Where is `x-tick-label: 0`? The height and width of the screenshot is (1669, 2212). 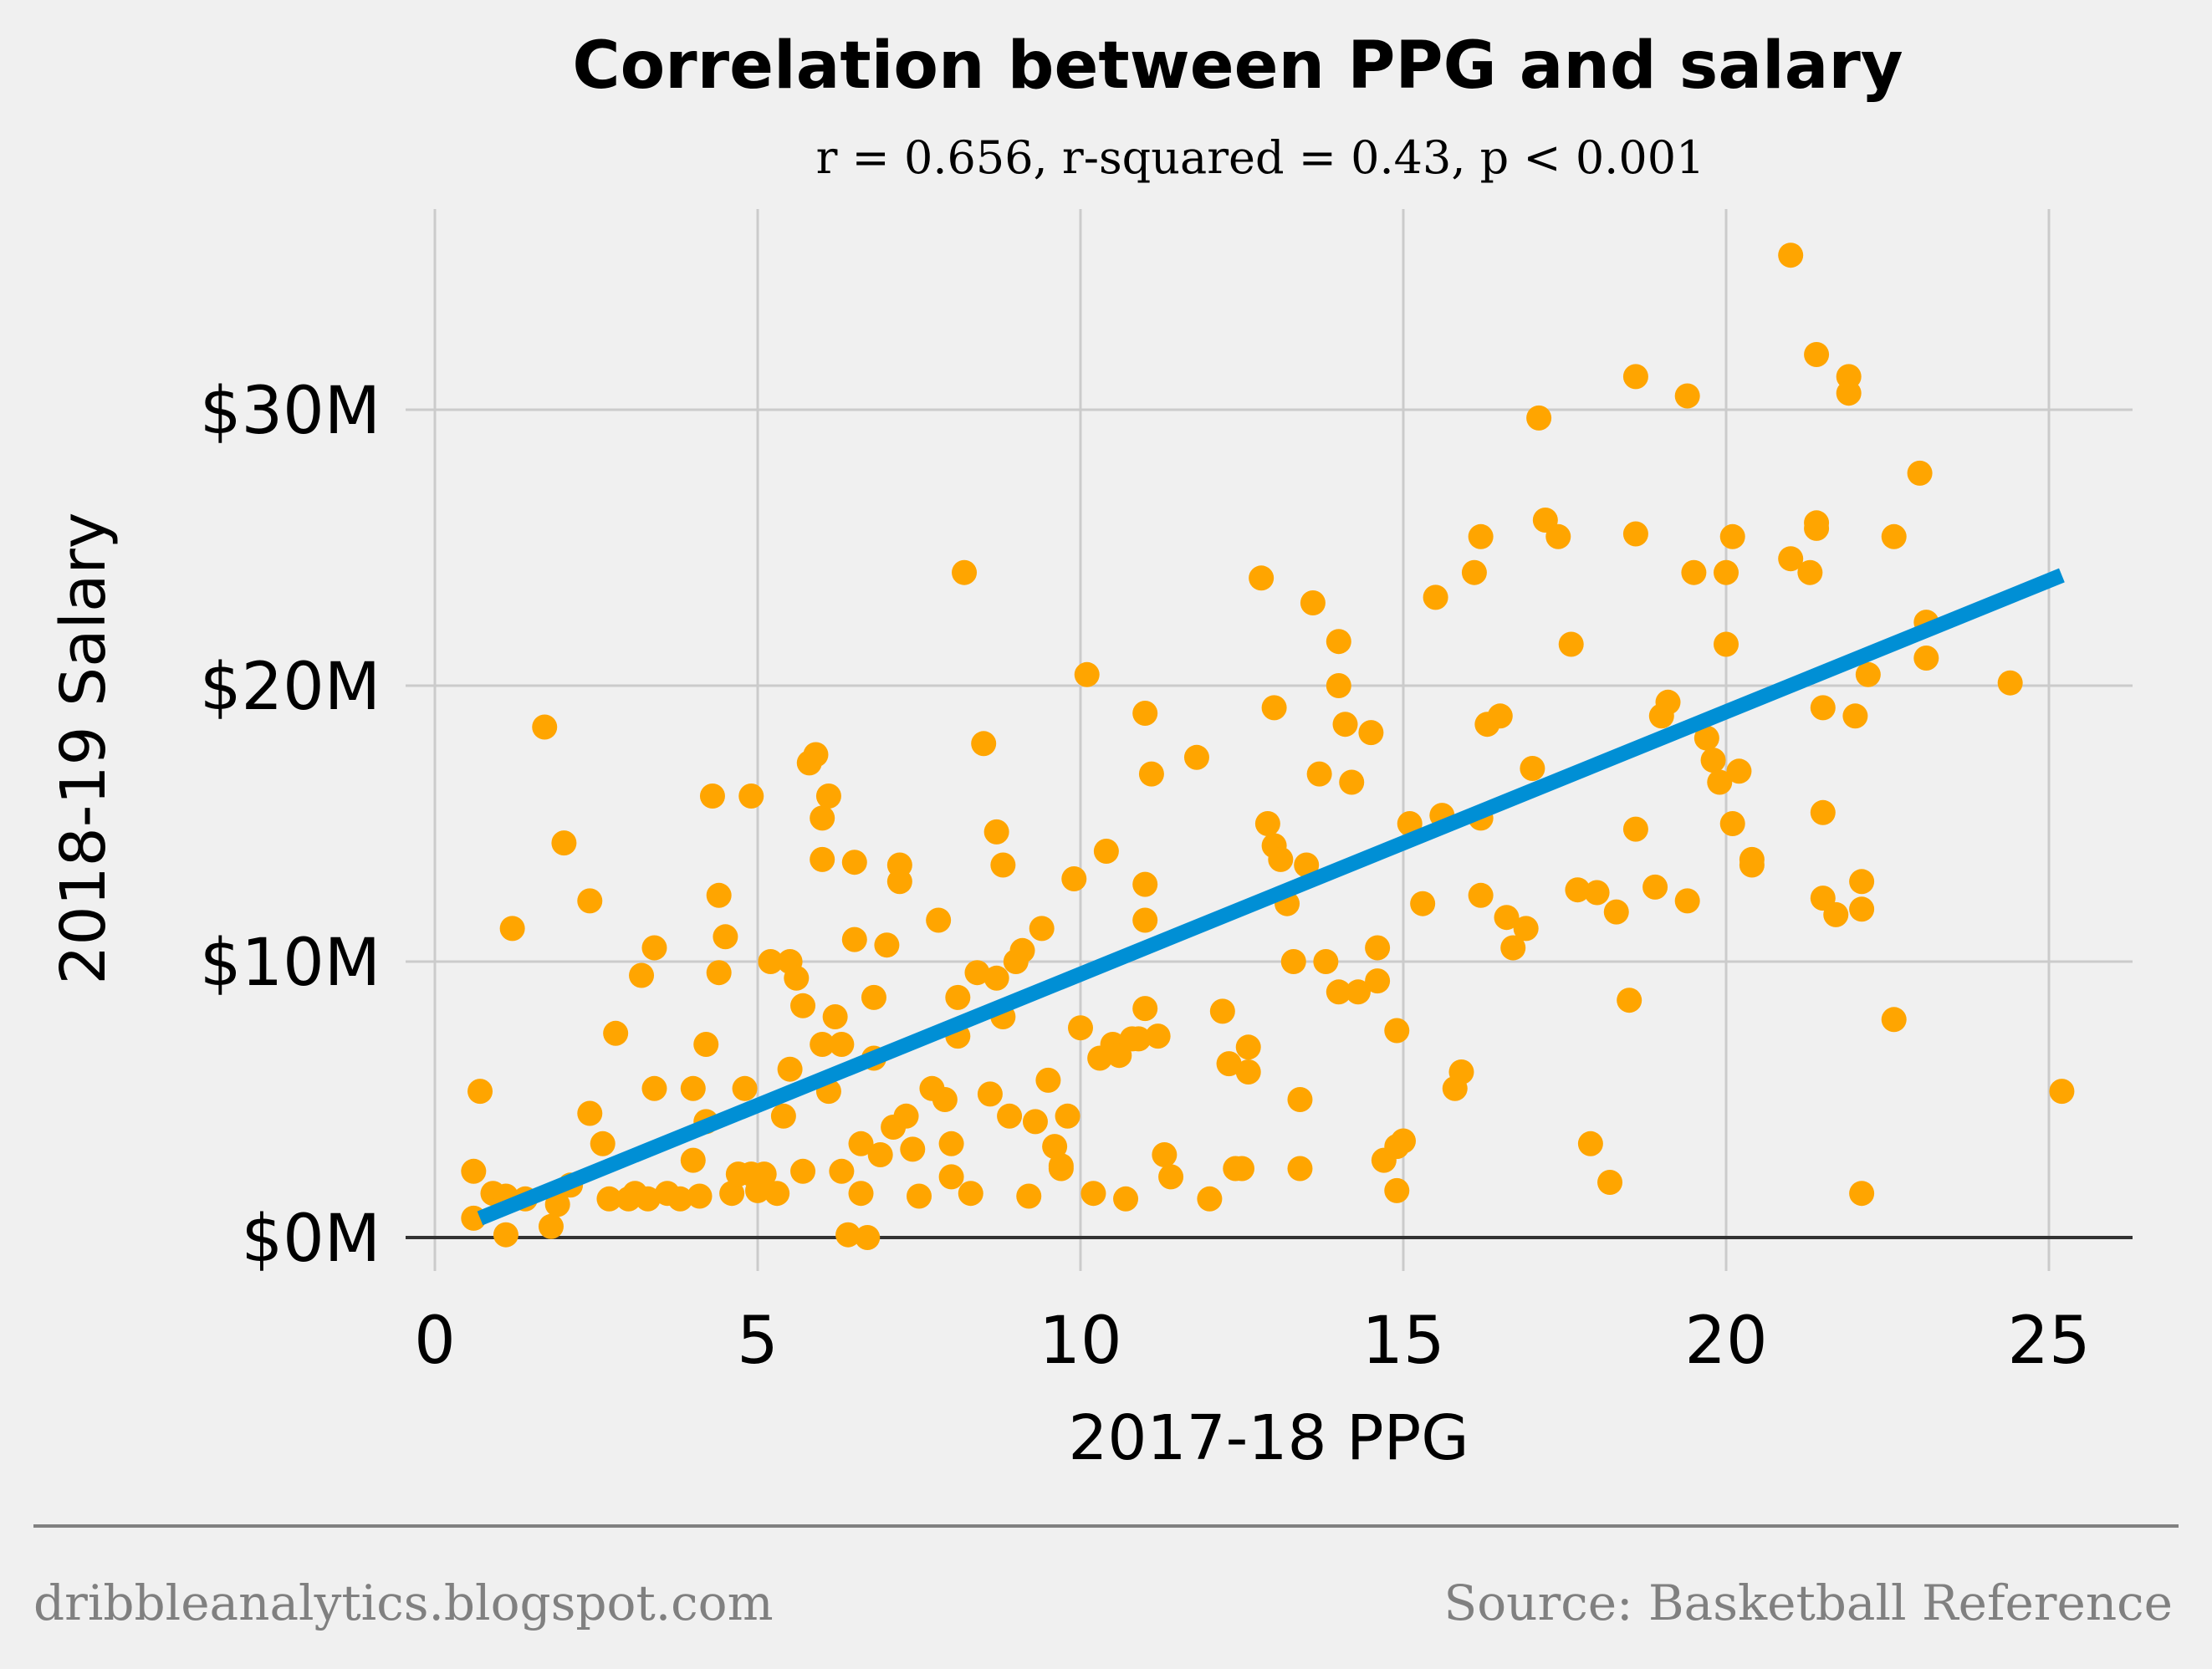
x-tick-label: 0 is located at coordinates (435, 1341).